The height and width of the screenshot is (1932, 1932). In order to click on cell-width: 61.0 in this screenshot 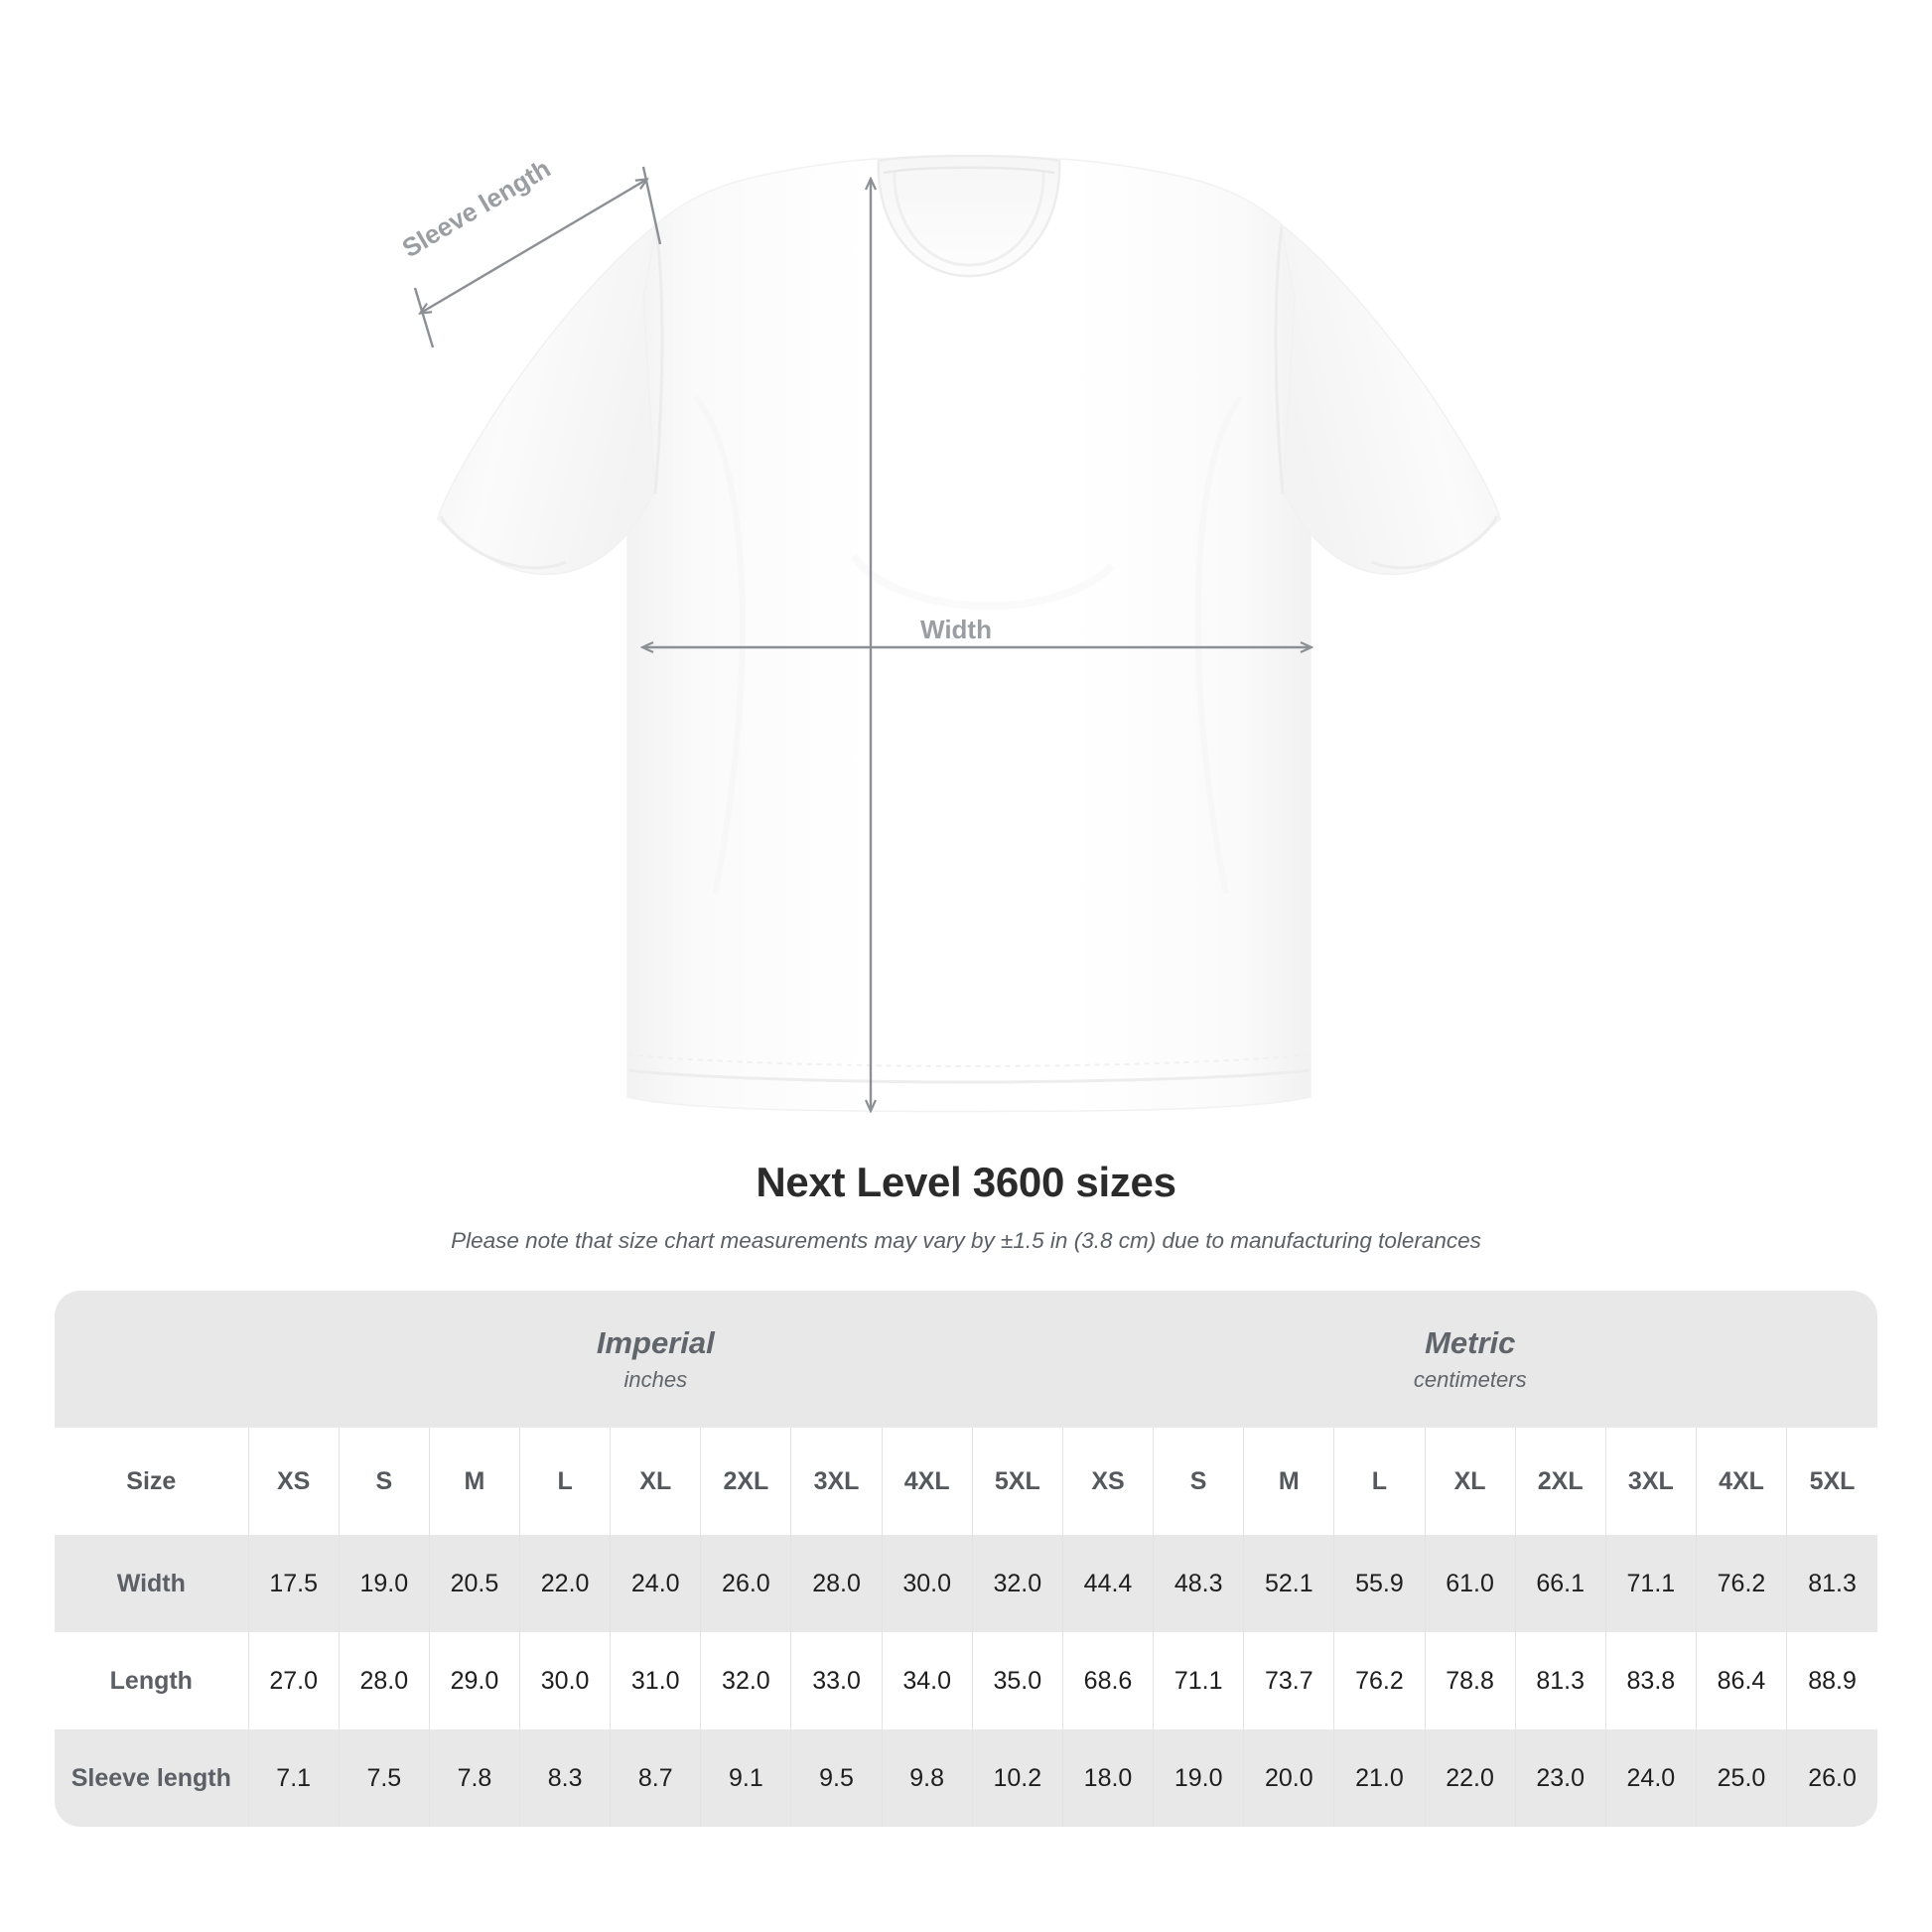, I will do `click(1470, 1584)`.